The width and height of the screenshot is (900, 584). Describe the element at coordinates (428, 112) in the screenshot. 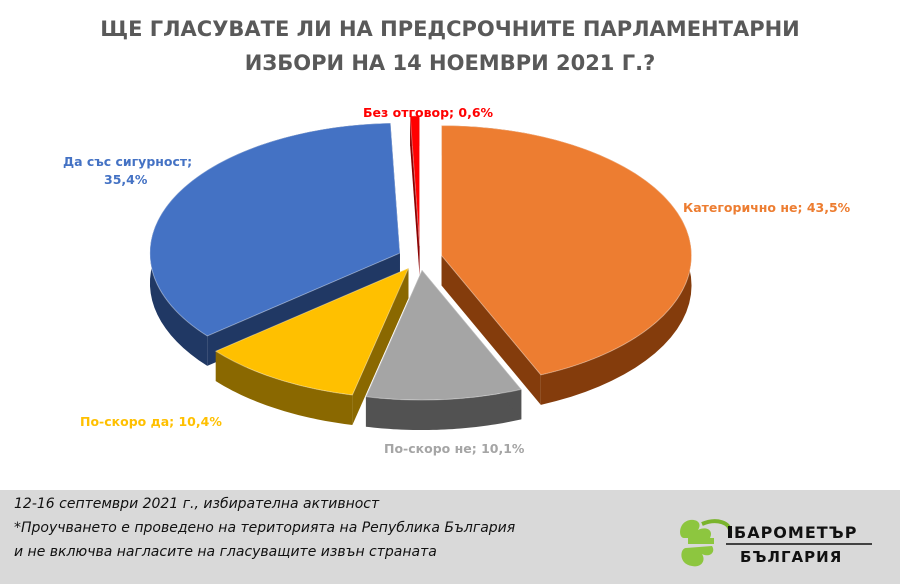

I see `slice-label-no-answer: Без отговор; 0,6%` at that location.